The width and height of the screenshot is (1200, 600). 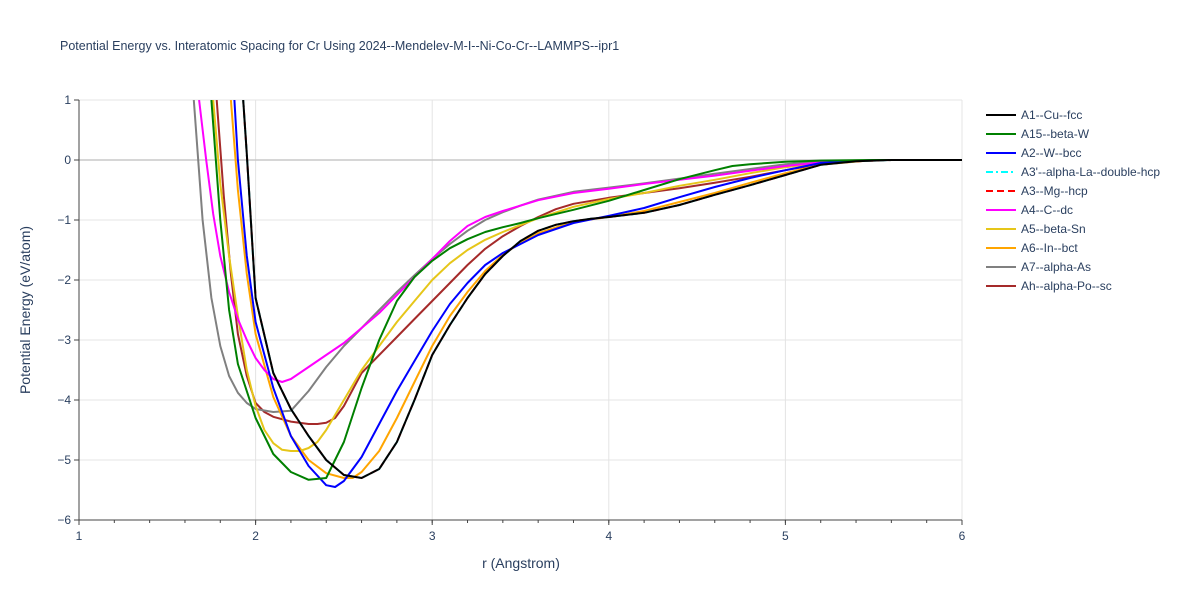 I want to click on legend-label: A3--Mg--hcp, so click(x=1054, y=191).